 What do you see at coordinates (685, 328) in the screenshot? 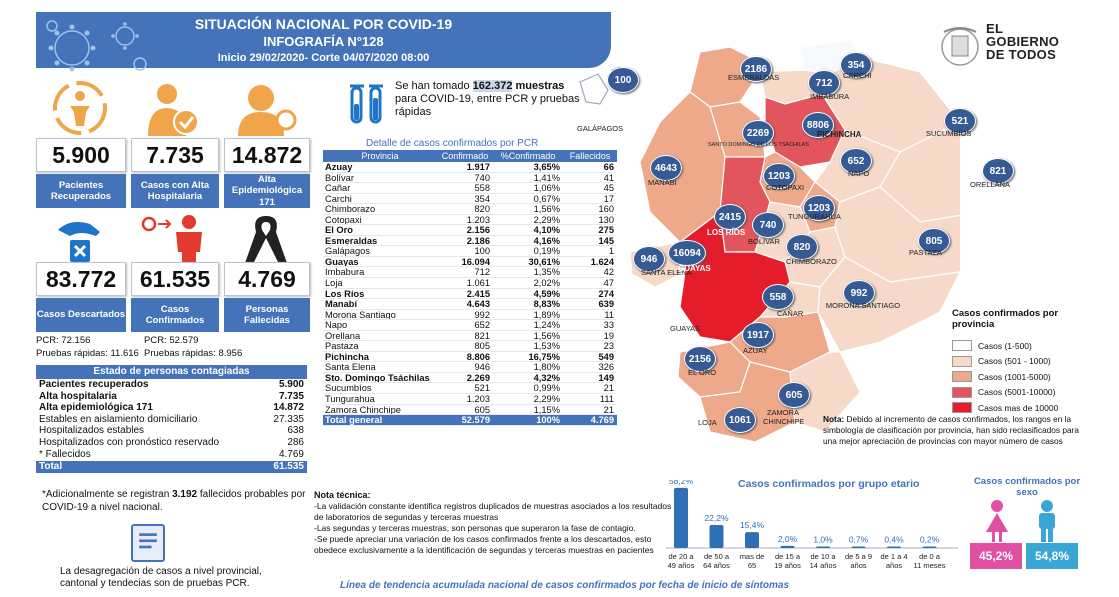
I see `map-label-guayas-south: GUAYAS` at bounding box center [685, 328].